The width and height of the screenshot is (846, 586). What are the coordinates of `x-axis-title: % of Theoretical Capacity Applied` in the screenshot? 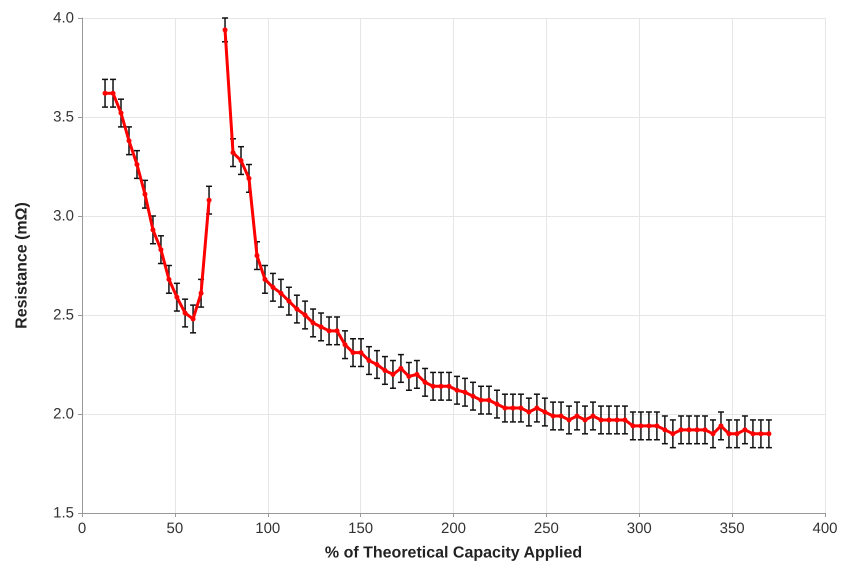 It's located at (453, 553).